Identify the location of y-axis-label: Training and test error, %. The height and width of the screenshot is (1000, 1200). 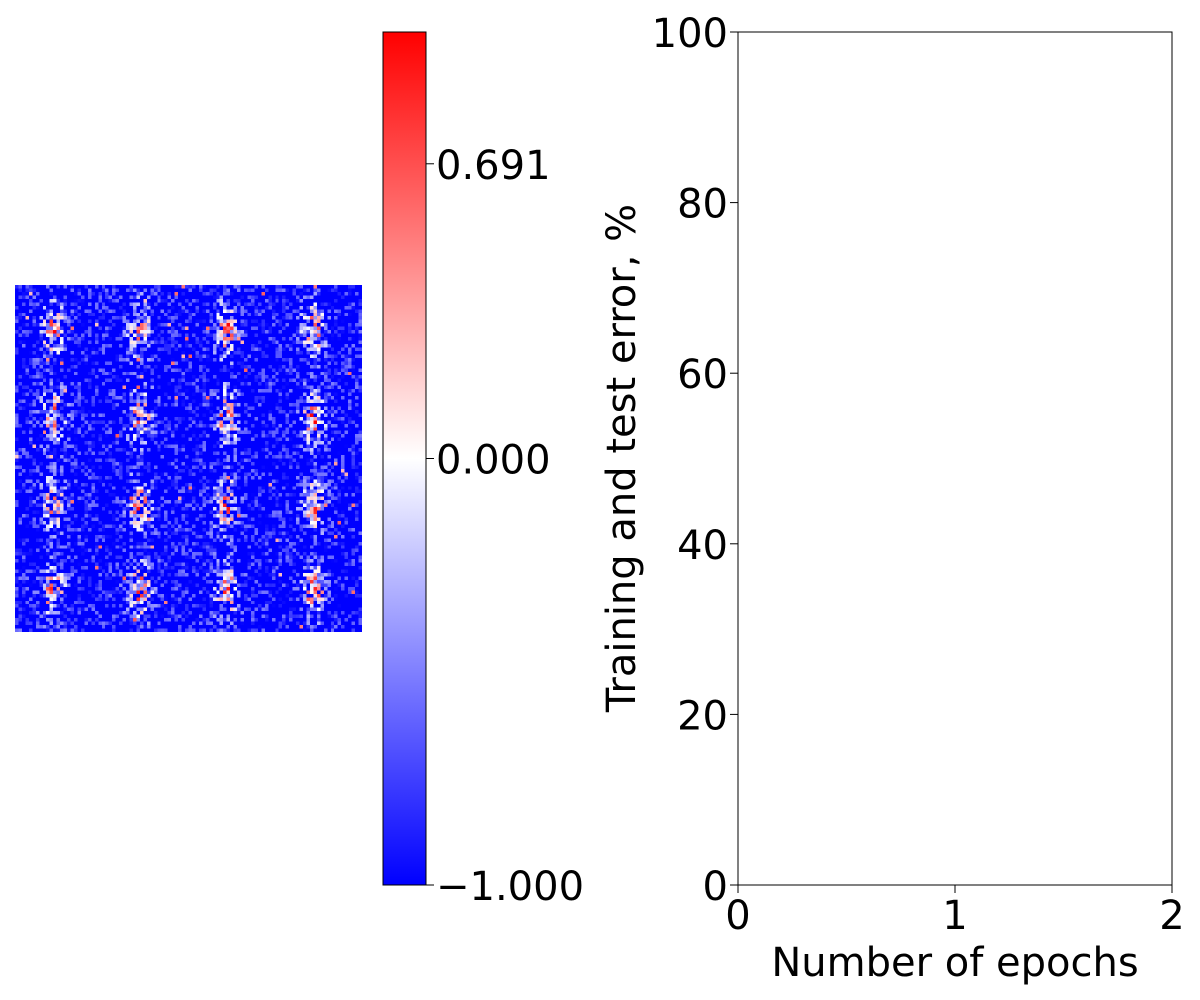
(622, 458).